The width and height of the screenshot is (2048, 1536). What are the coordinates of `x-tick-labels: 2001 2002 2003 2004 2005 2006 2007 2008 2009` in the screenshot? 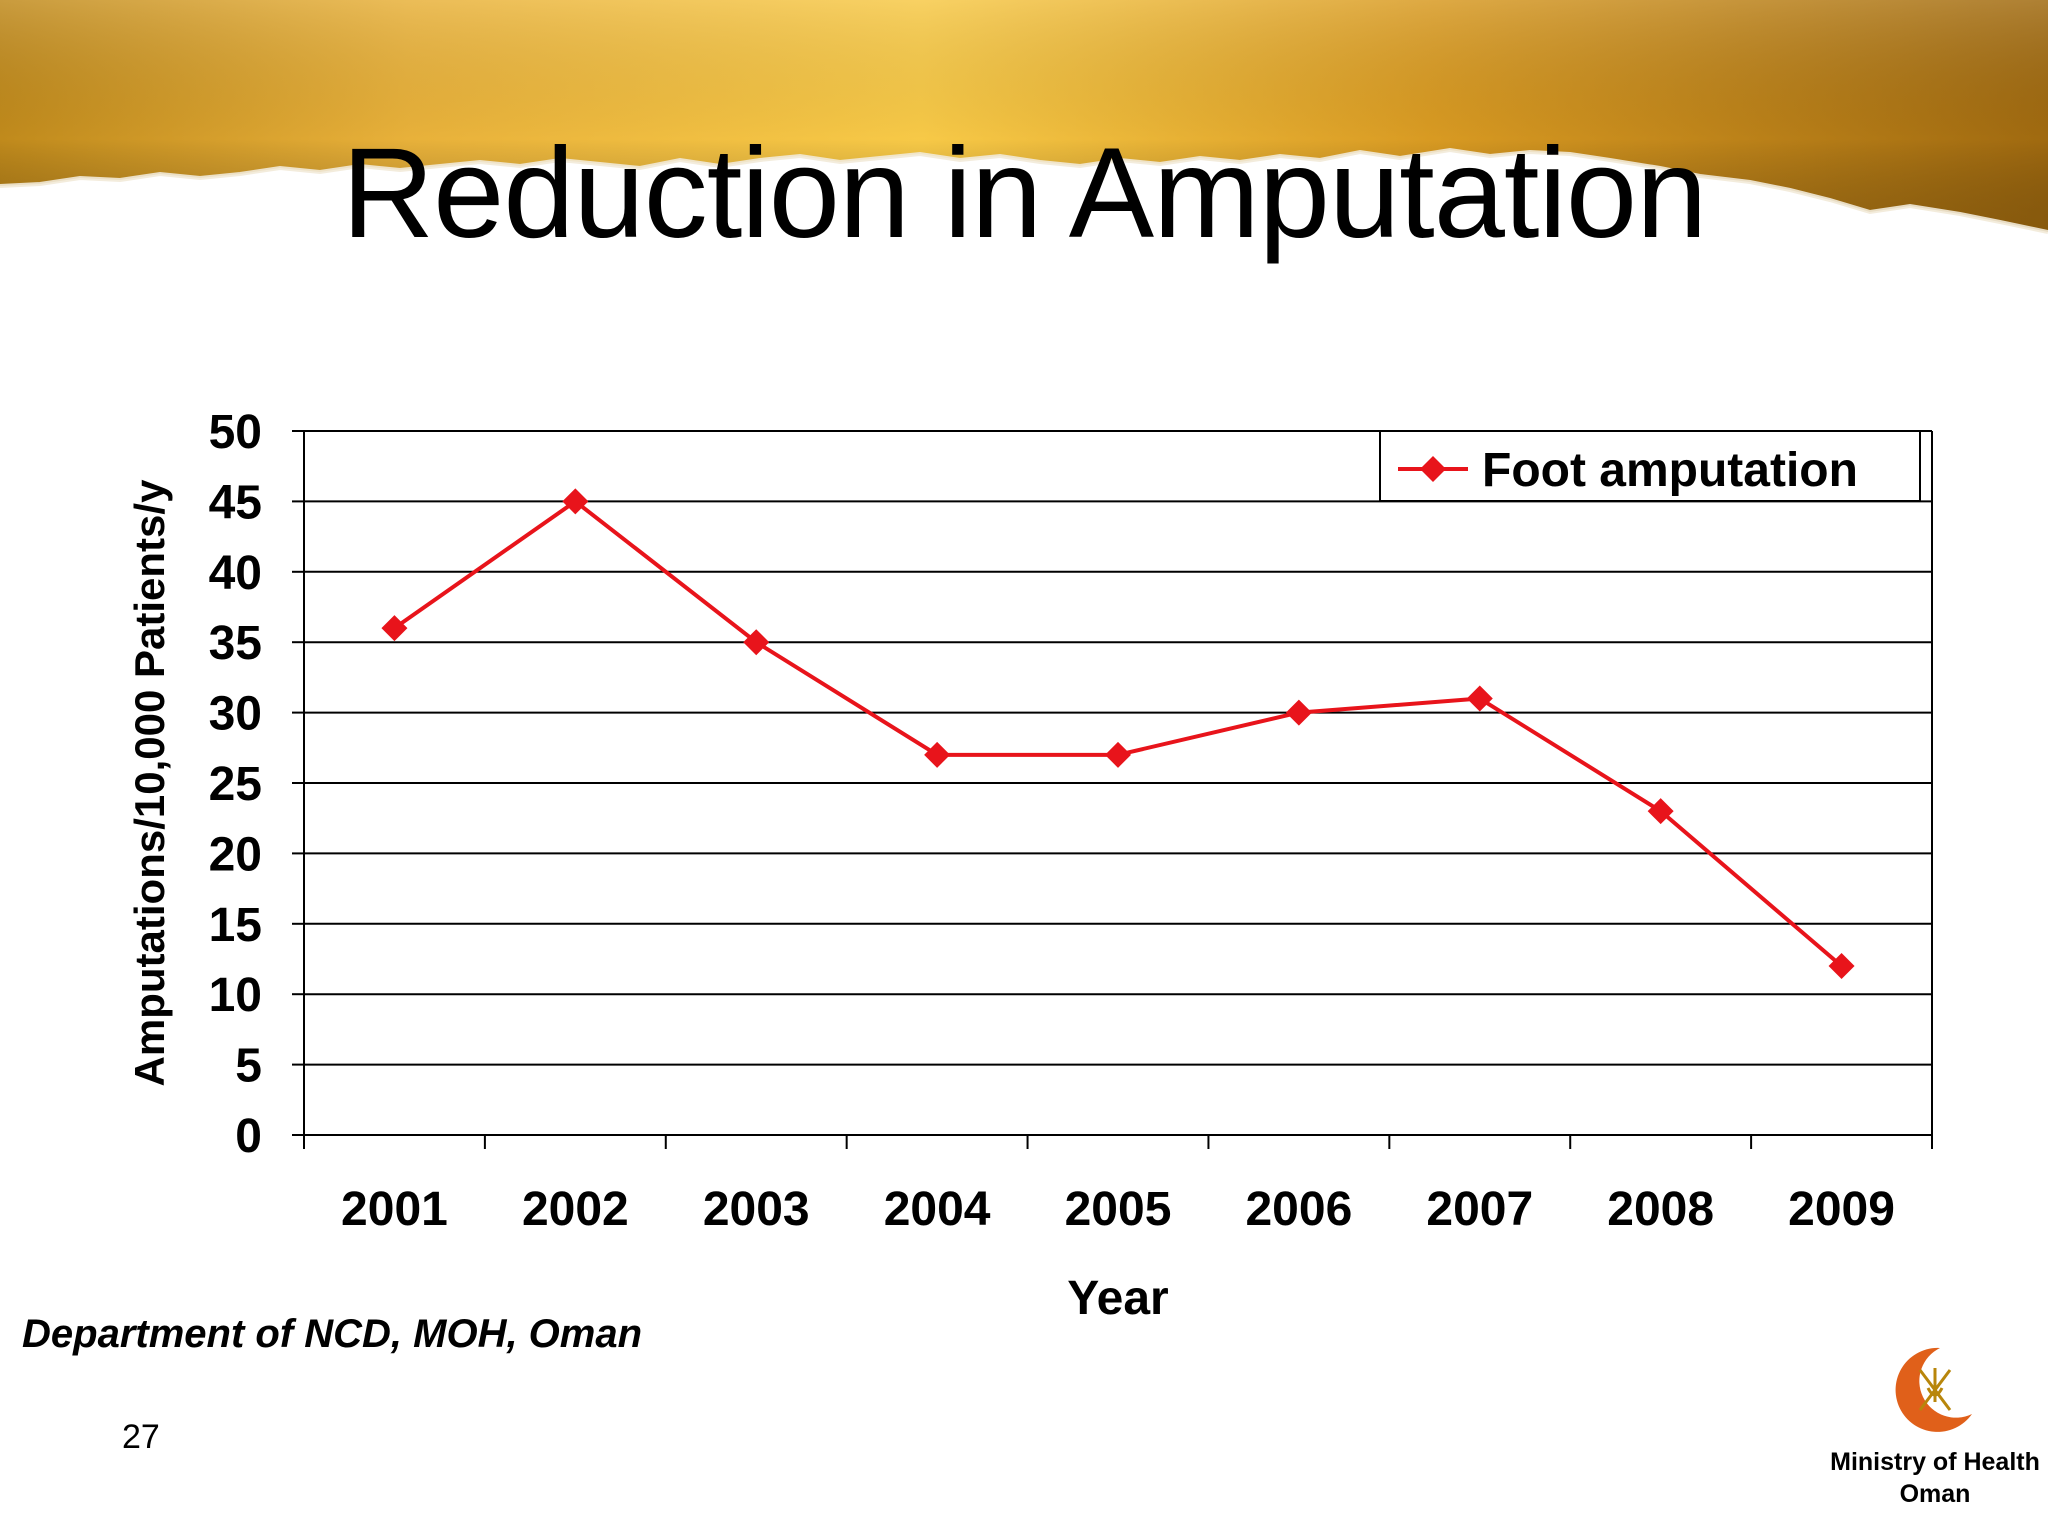 It's located at (1118, 1209).